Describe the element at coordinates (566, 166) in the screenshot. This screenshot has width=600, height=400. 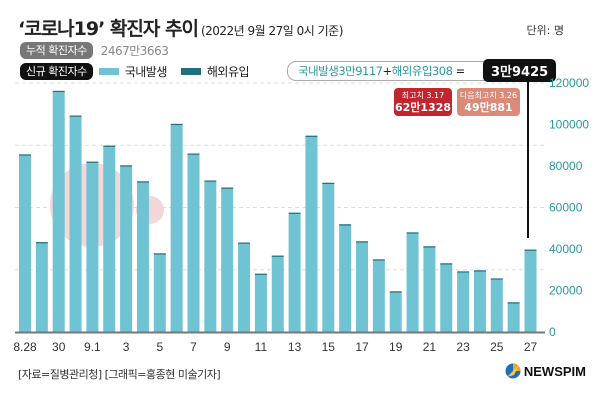
I see `y-tick-label: 80000` at that location.